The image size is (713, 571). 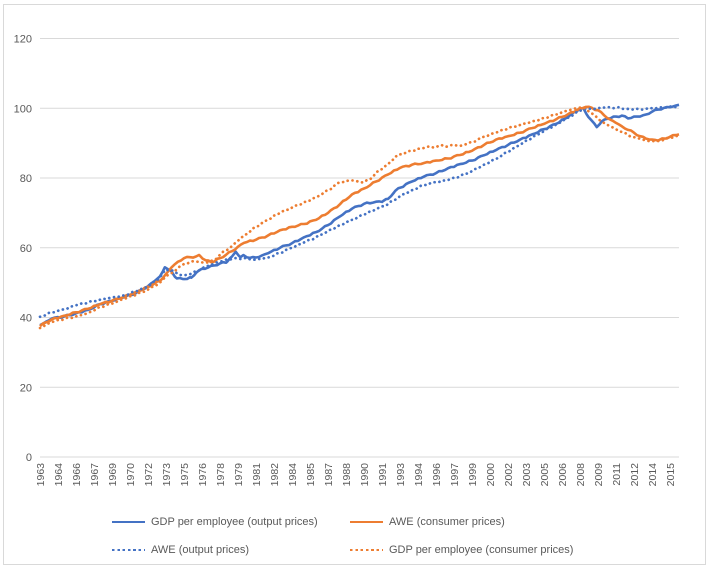 What do you see at coordinates (437, 475) in the screenshot?
I see `x-tick-label: 1996` at bounding box center [437, 475].